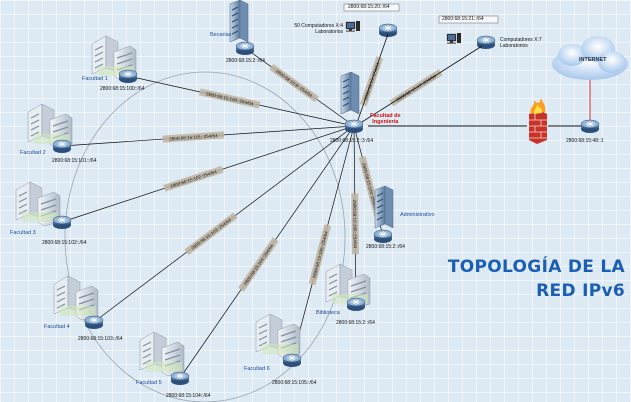 This screenshot has width=631, height=402. I want to click on site-ip: 2800:68:15:101::/64, so click(74, 161).